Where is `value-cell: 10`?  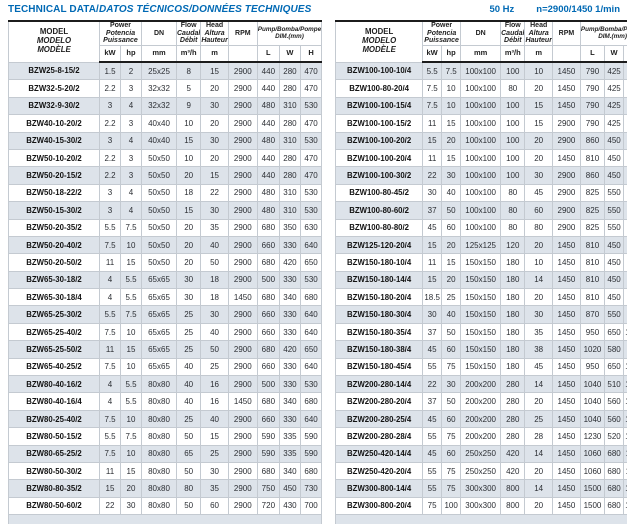 value-cell: 10 is located at coordinates (131, 332).